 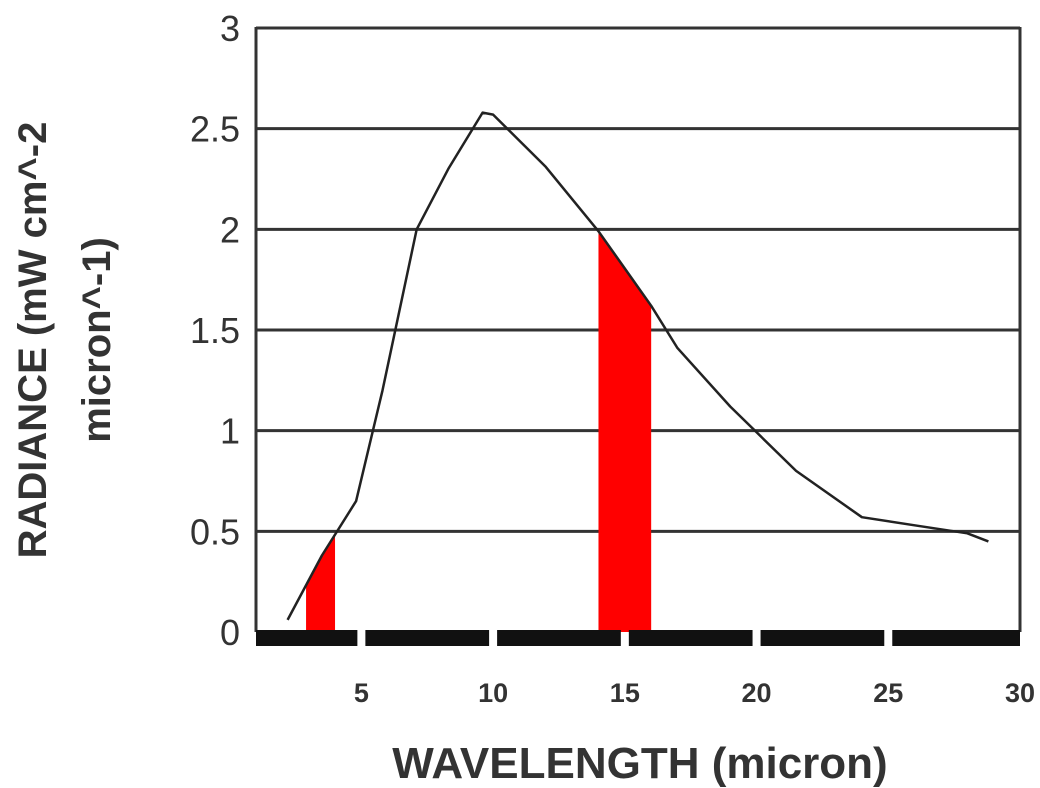 I want to click on y-axis-title: RADIANCE (mW cm^-2 micron^-1), so click(x=65, y=340).